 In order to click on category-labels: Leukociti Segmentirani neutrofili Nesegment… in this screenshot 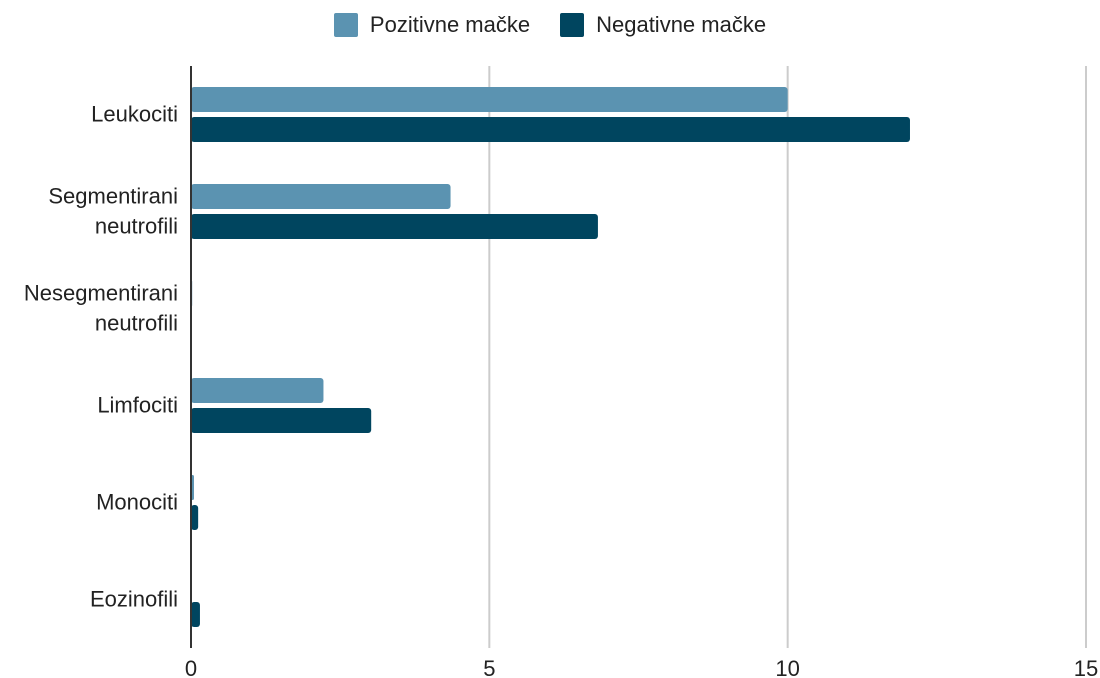, I will do `click(101, 357)`.